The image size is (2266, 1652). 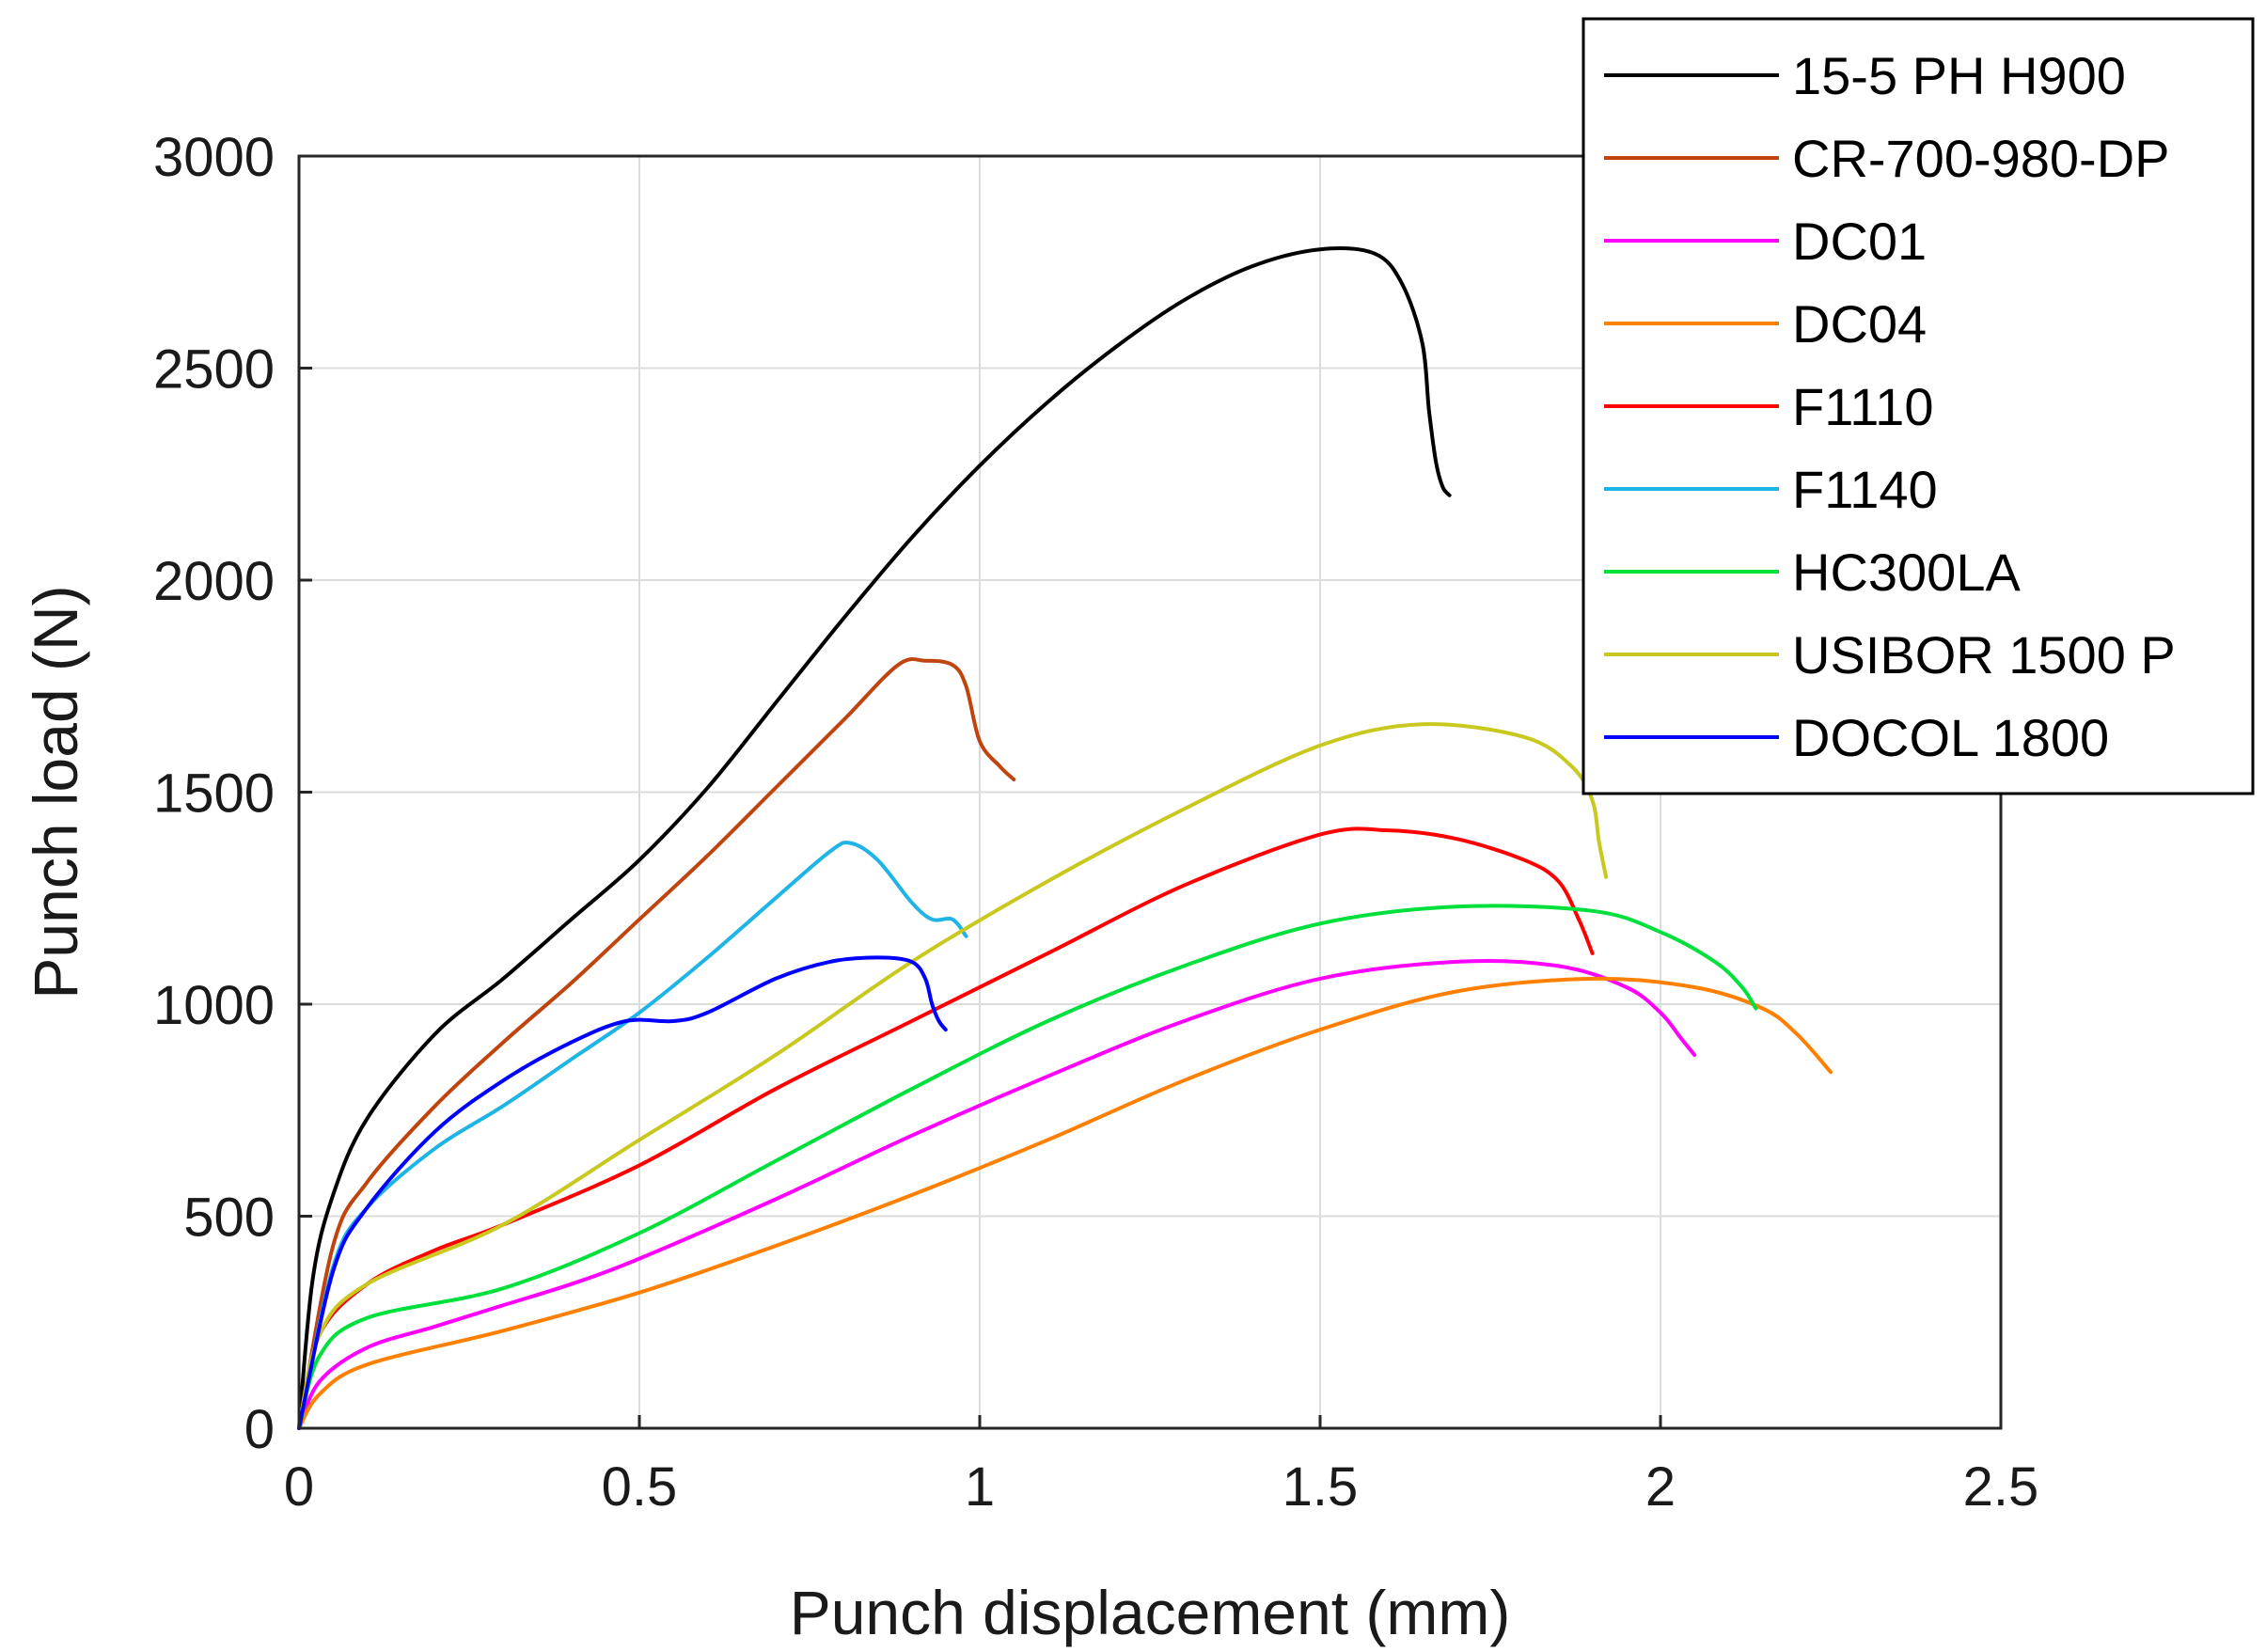 I want to click on y-tick-label: 2000, so click(x=214, y=582).